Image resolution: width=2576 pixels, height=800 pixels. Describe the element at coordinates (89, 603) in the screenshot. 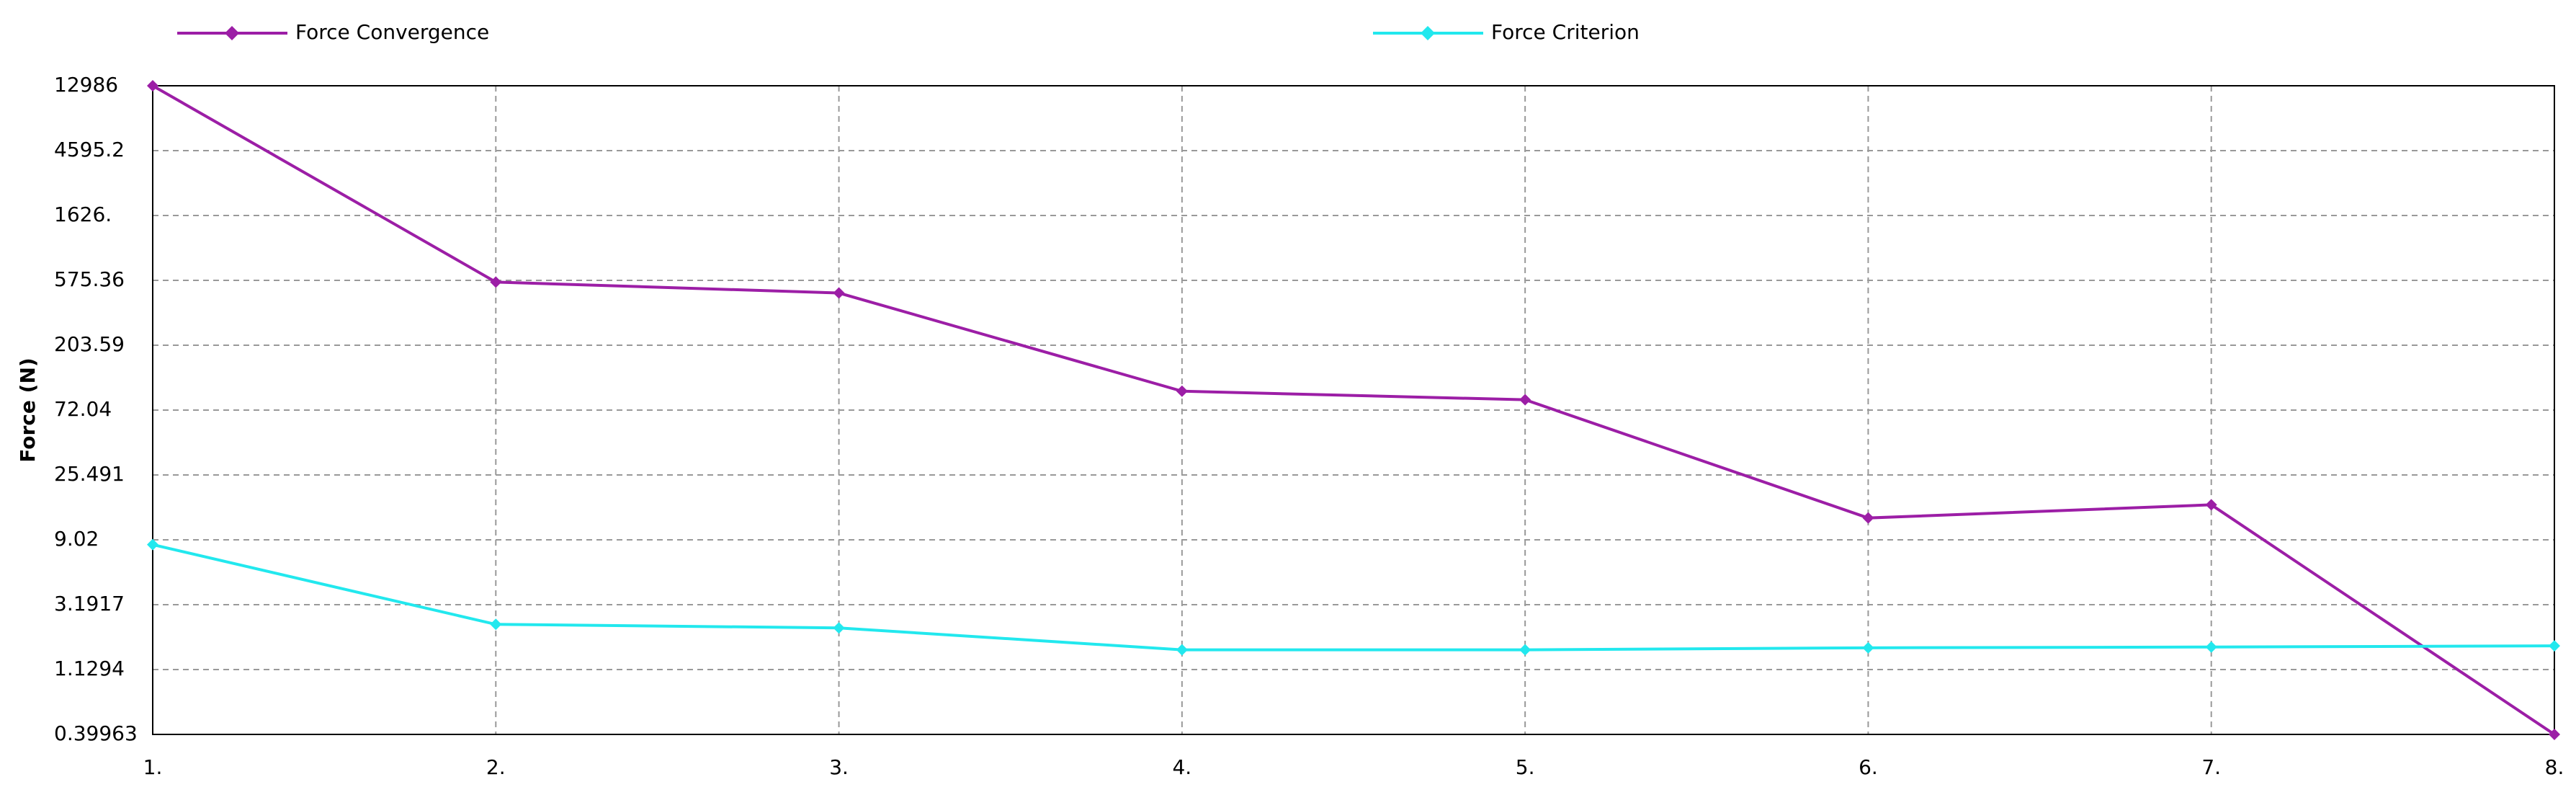

I see `y-tick-label: 3.1917` at that location.